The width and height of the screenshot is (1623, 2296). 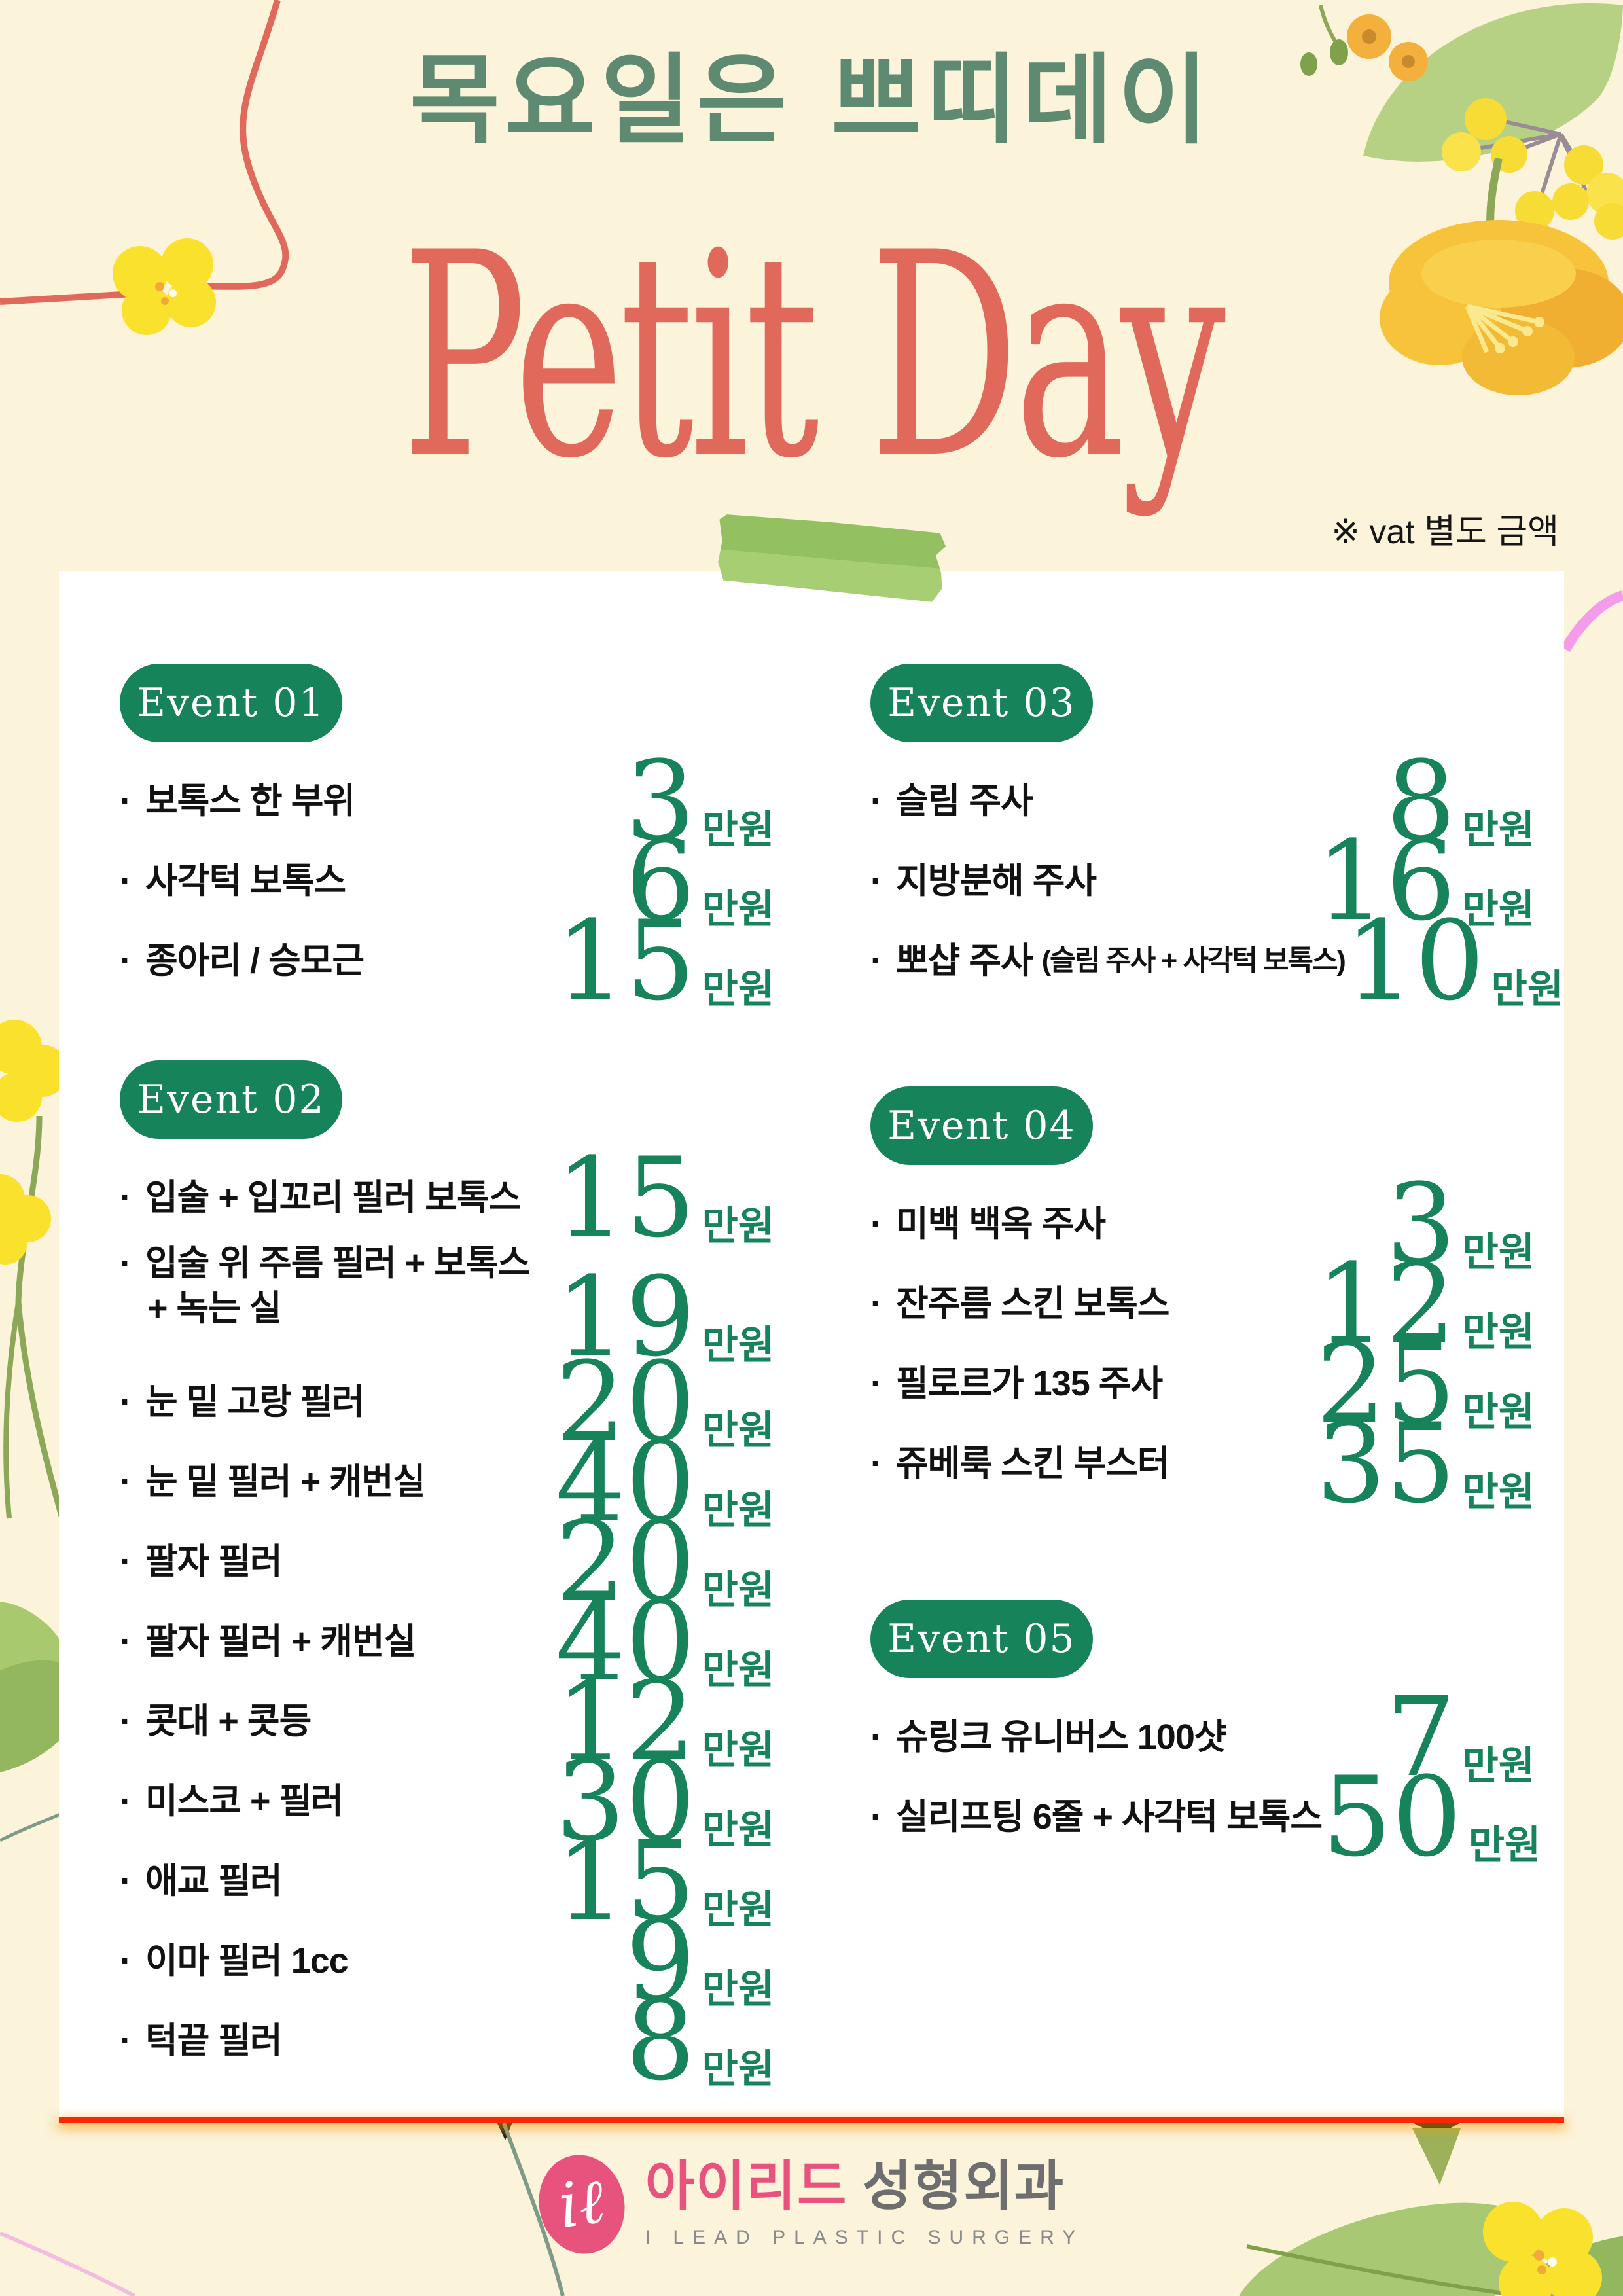 What do you see at coordinates (700, 1961) in the screenshot?
I see `item-price: 9 만원` at bounding box center [700, 1961].